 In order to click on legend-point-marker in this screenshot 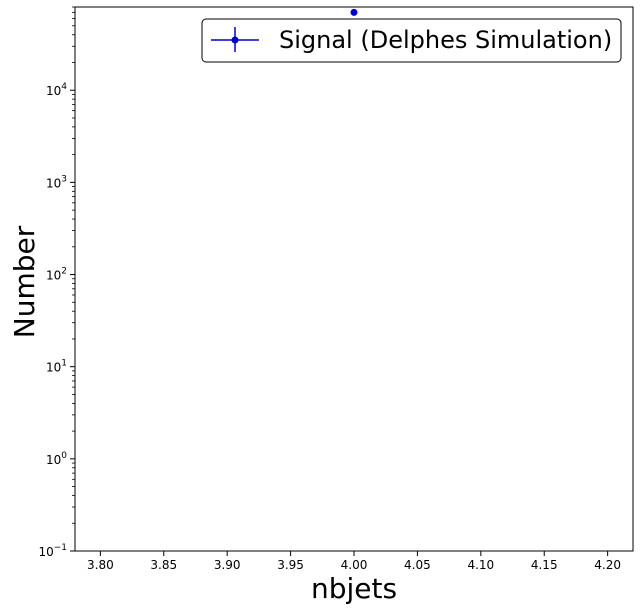, I will do `click(235, 40)`.